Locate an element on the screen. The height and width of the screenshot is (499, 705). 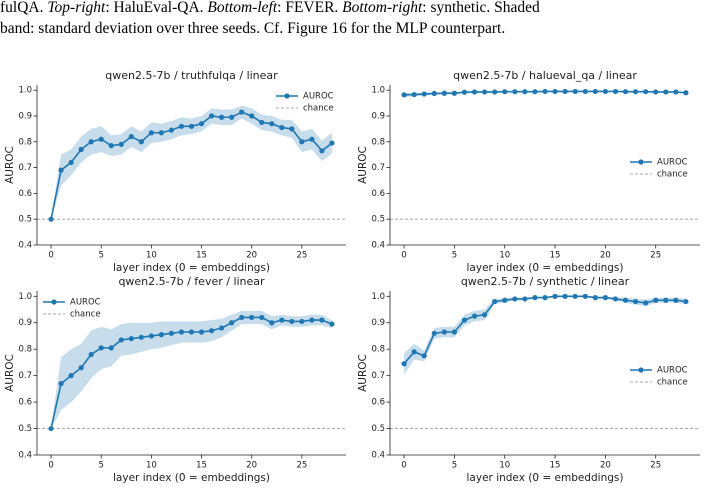
chart-title: qwen2.5-7b / synthetic / linear is located at coordinates (545, 281).